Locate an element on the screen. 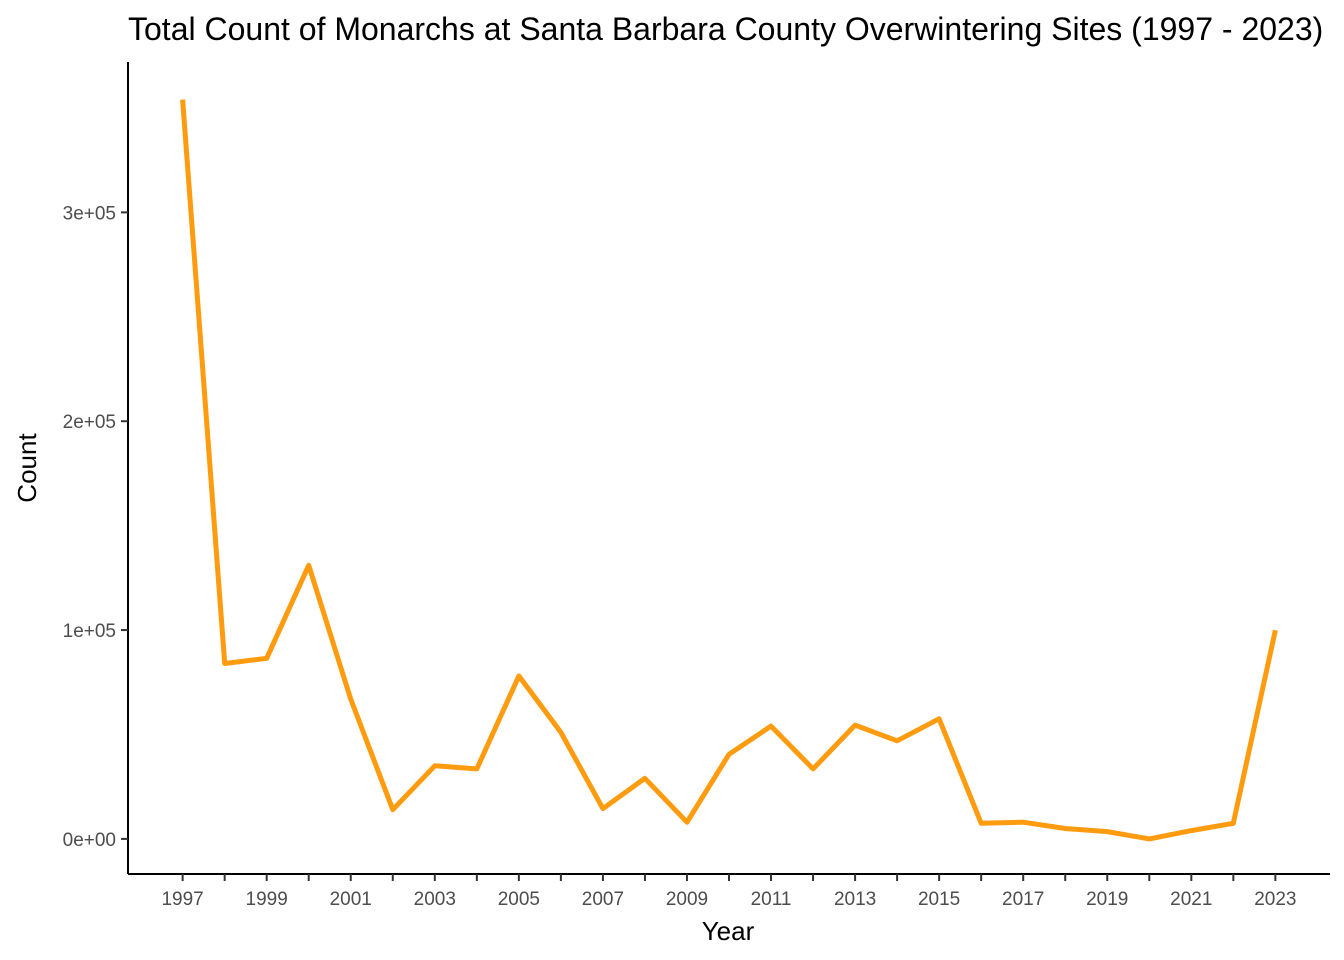  x-tick-label: 1997 is located at coordinates (182, 899).